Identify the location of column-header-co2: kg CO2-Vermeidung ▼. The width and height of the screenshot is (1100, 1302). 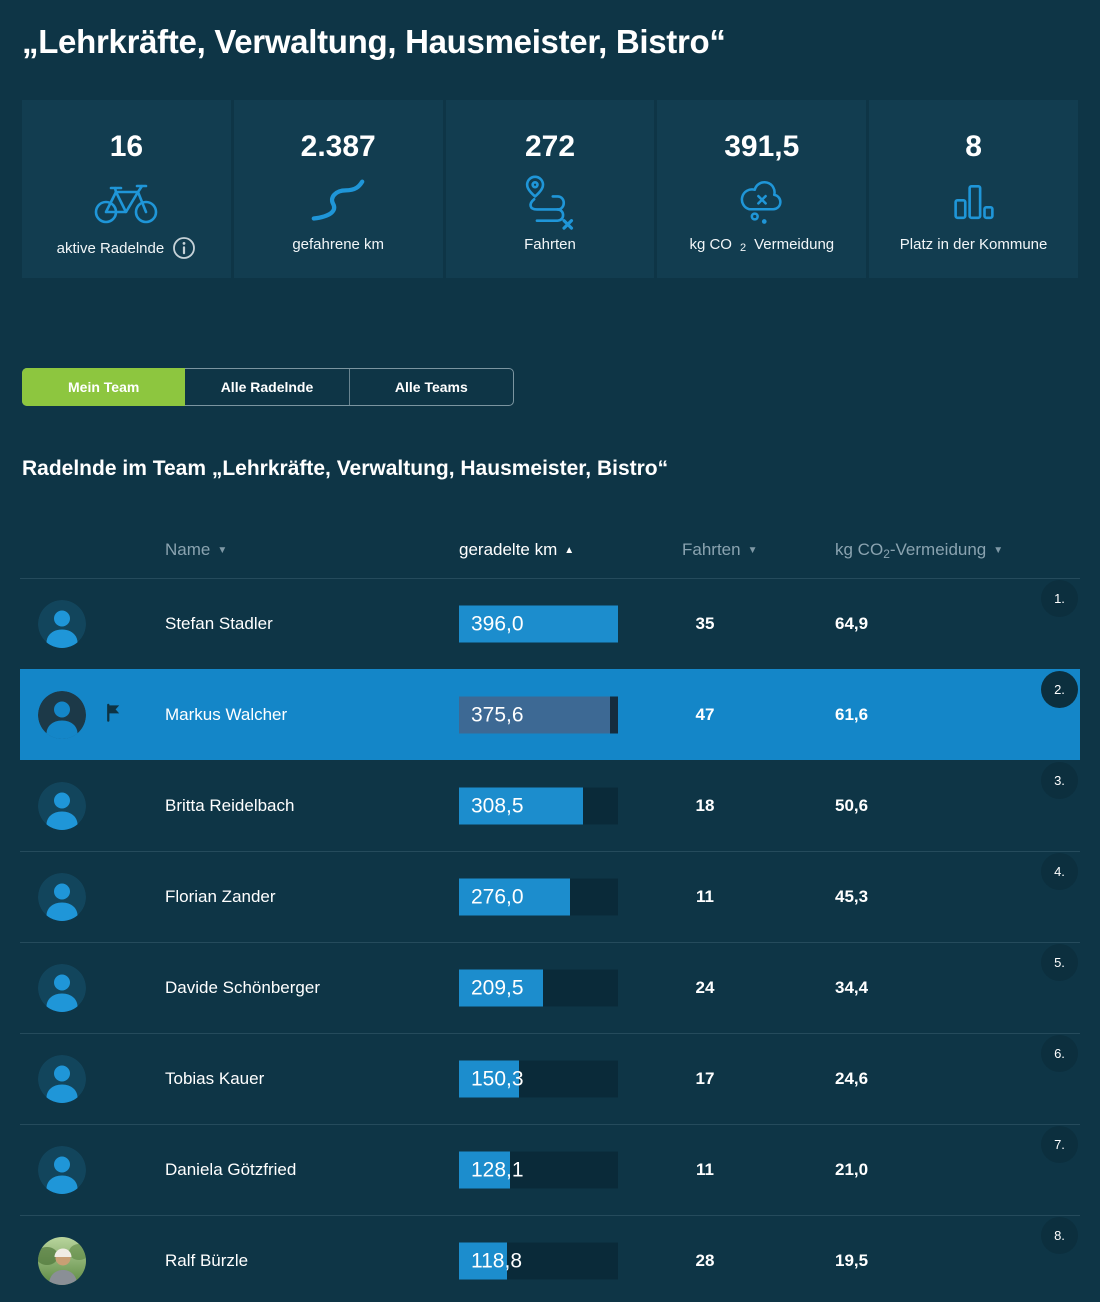
(919, 550).